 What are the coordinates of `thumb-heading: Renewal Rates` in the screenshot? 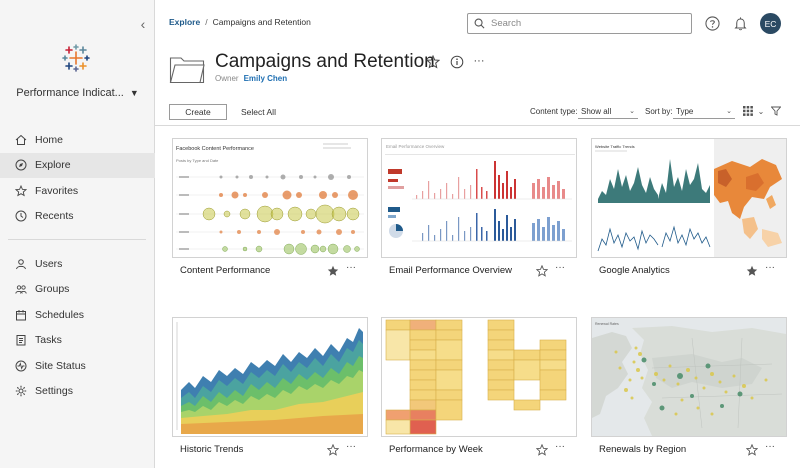 It's located at (607, 324).